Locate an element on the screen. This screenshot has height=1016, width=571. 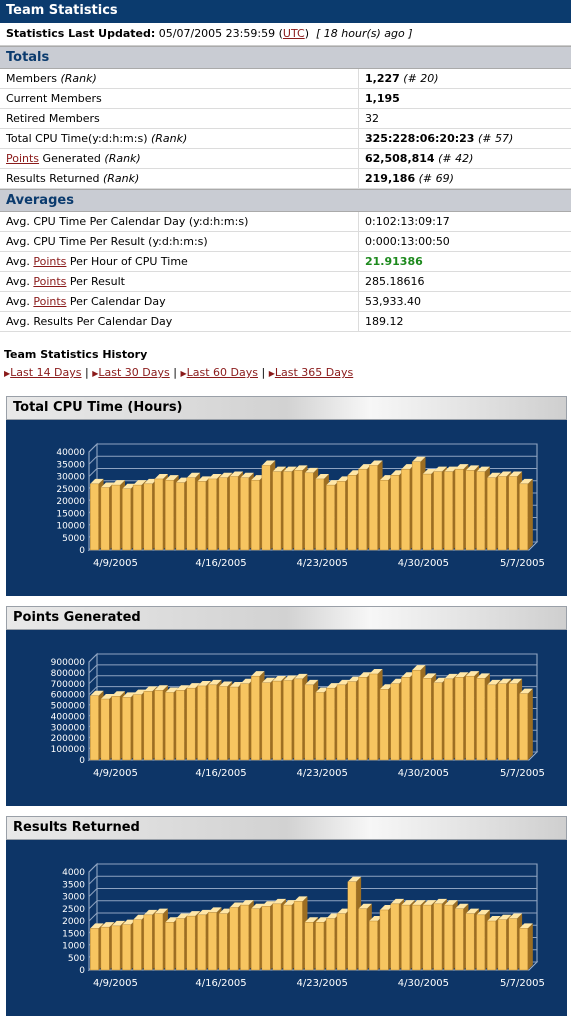
range-link-60: Last 60 Days is located at coordinates (222, 372).